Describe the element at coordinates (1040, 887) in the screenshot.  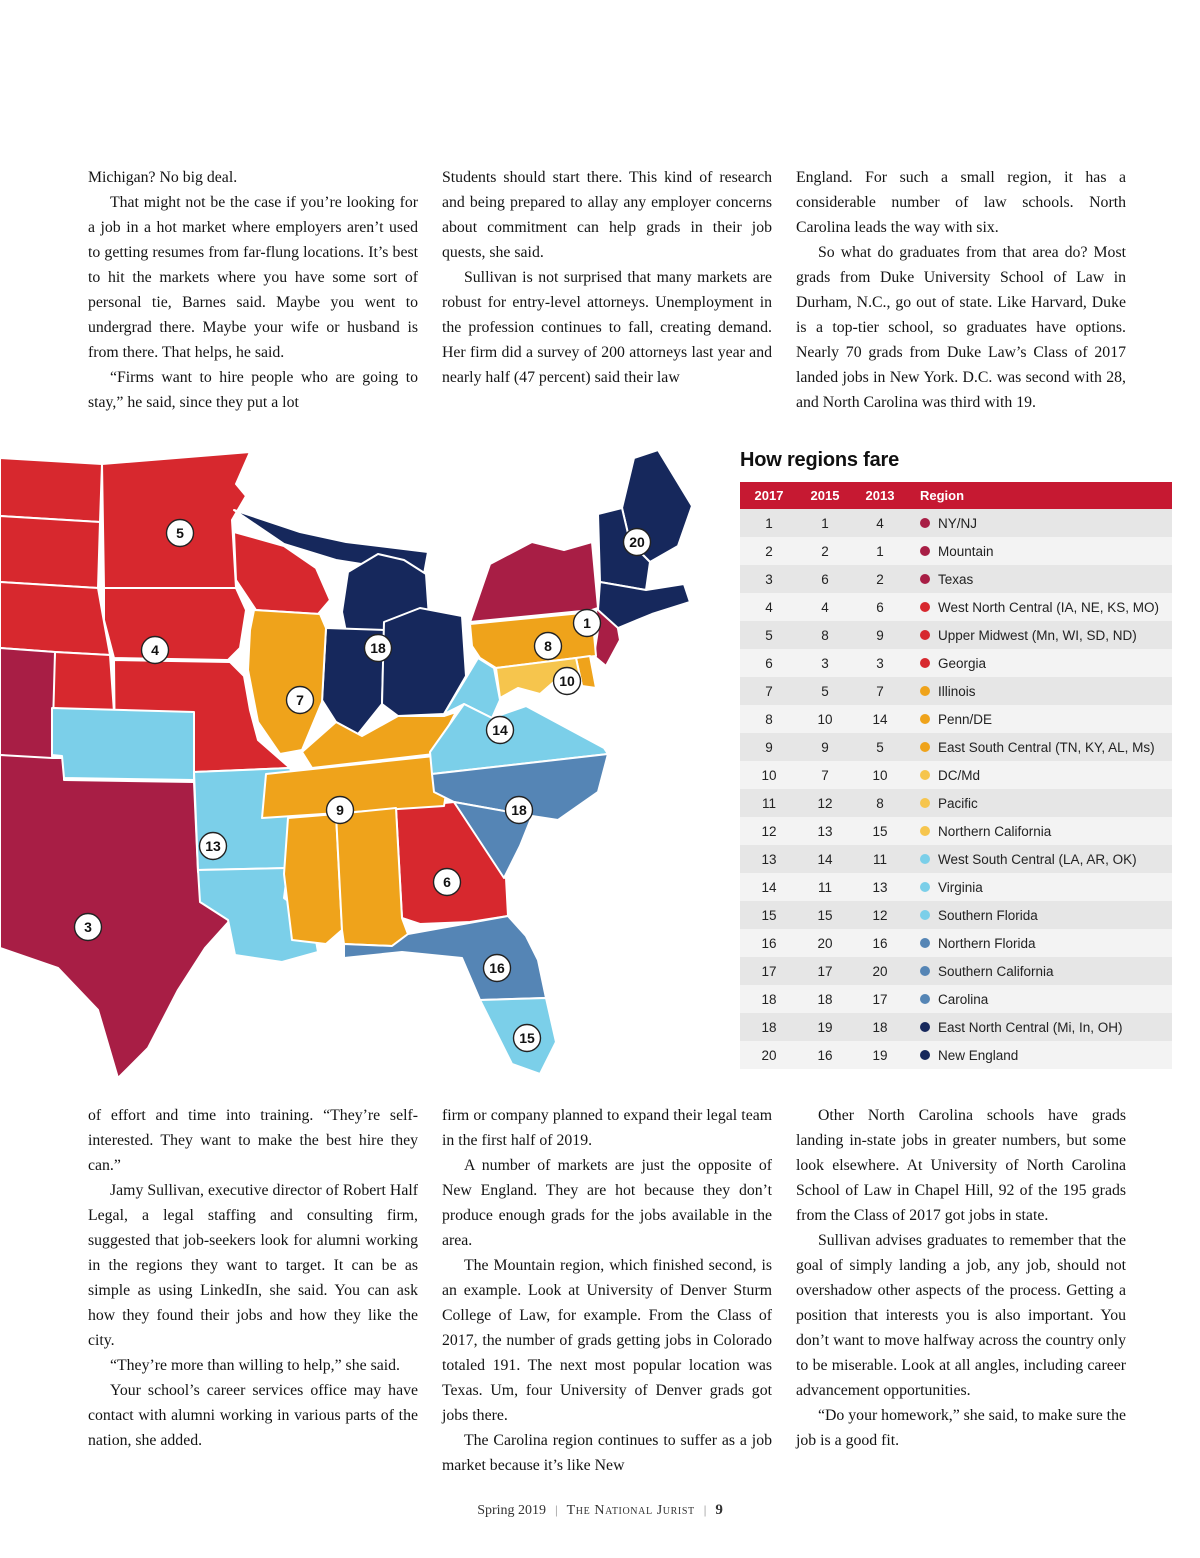
I see `region-cell: Virginia` at that location.